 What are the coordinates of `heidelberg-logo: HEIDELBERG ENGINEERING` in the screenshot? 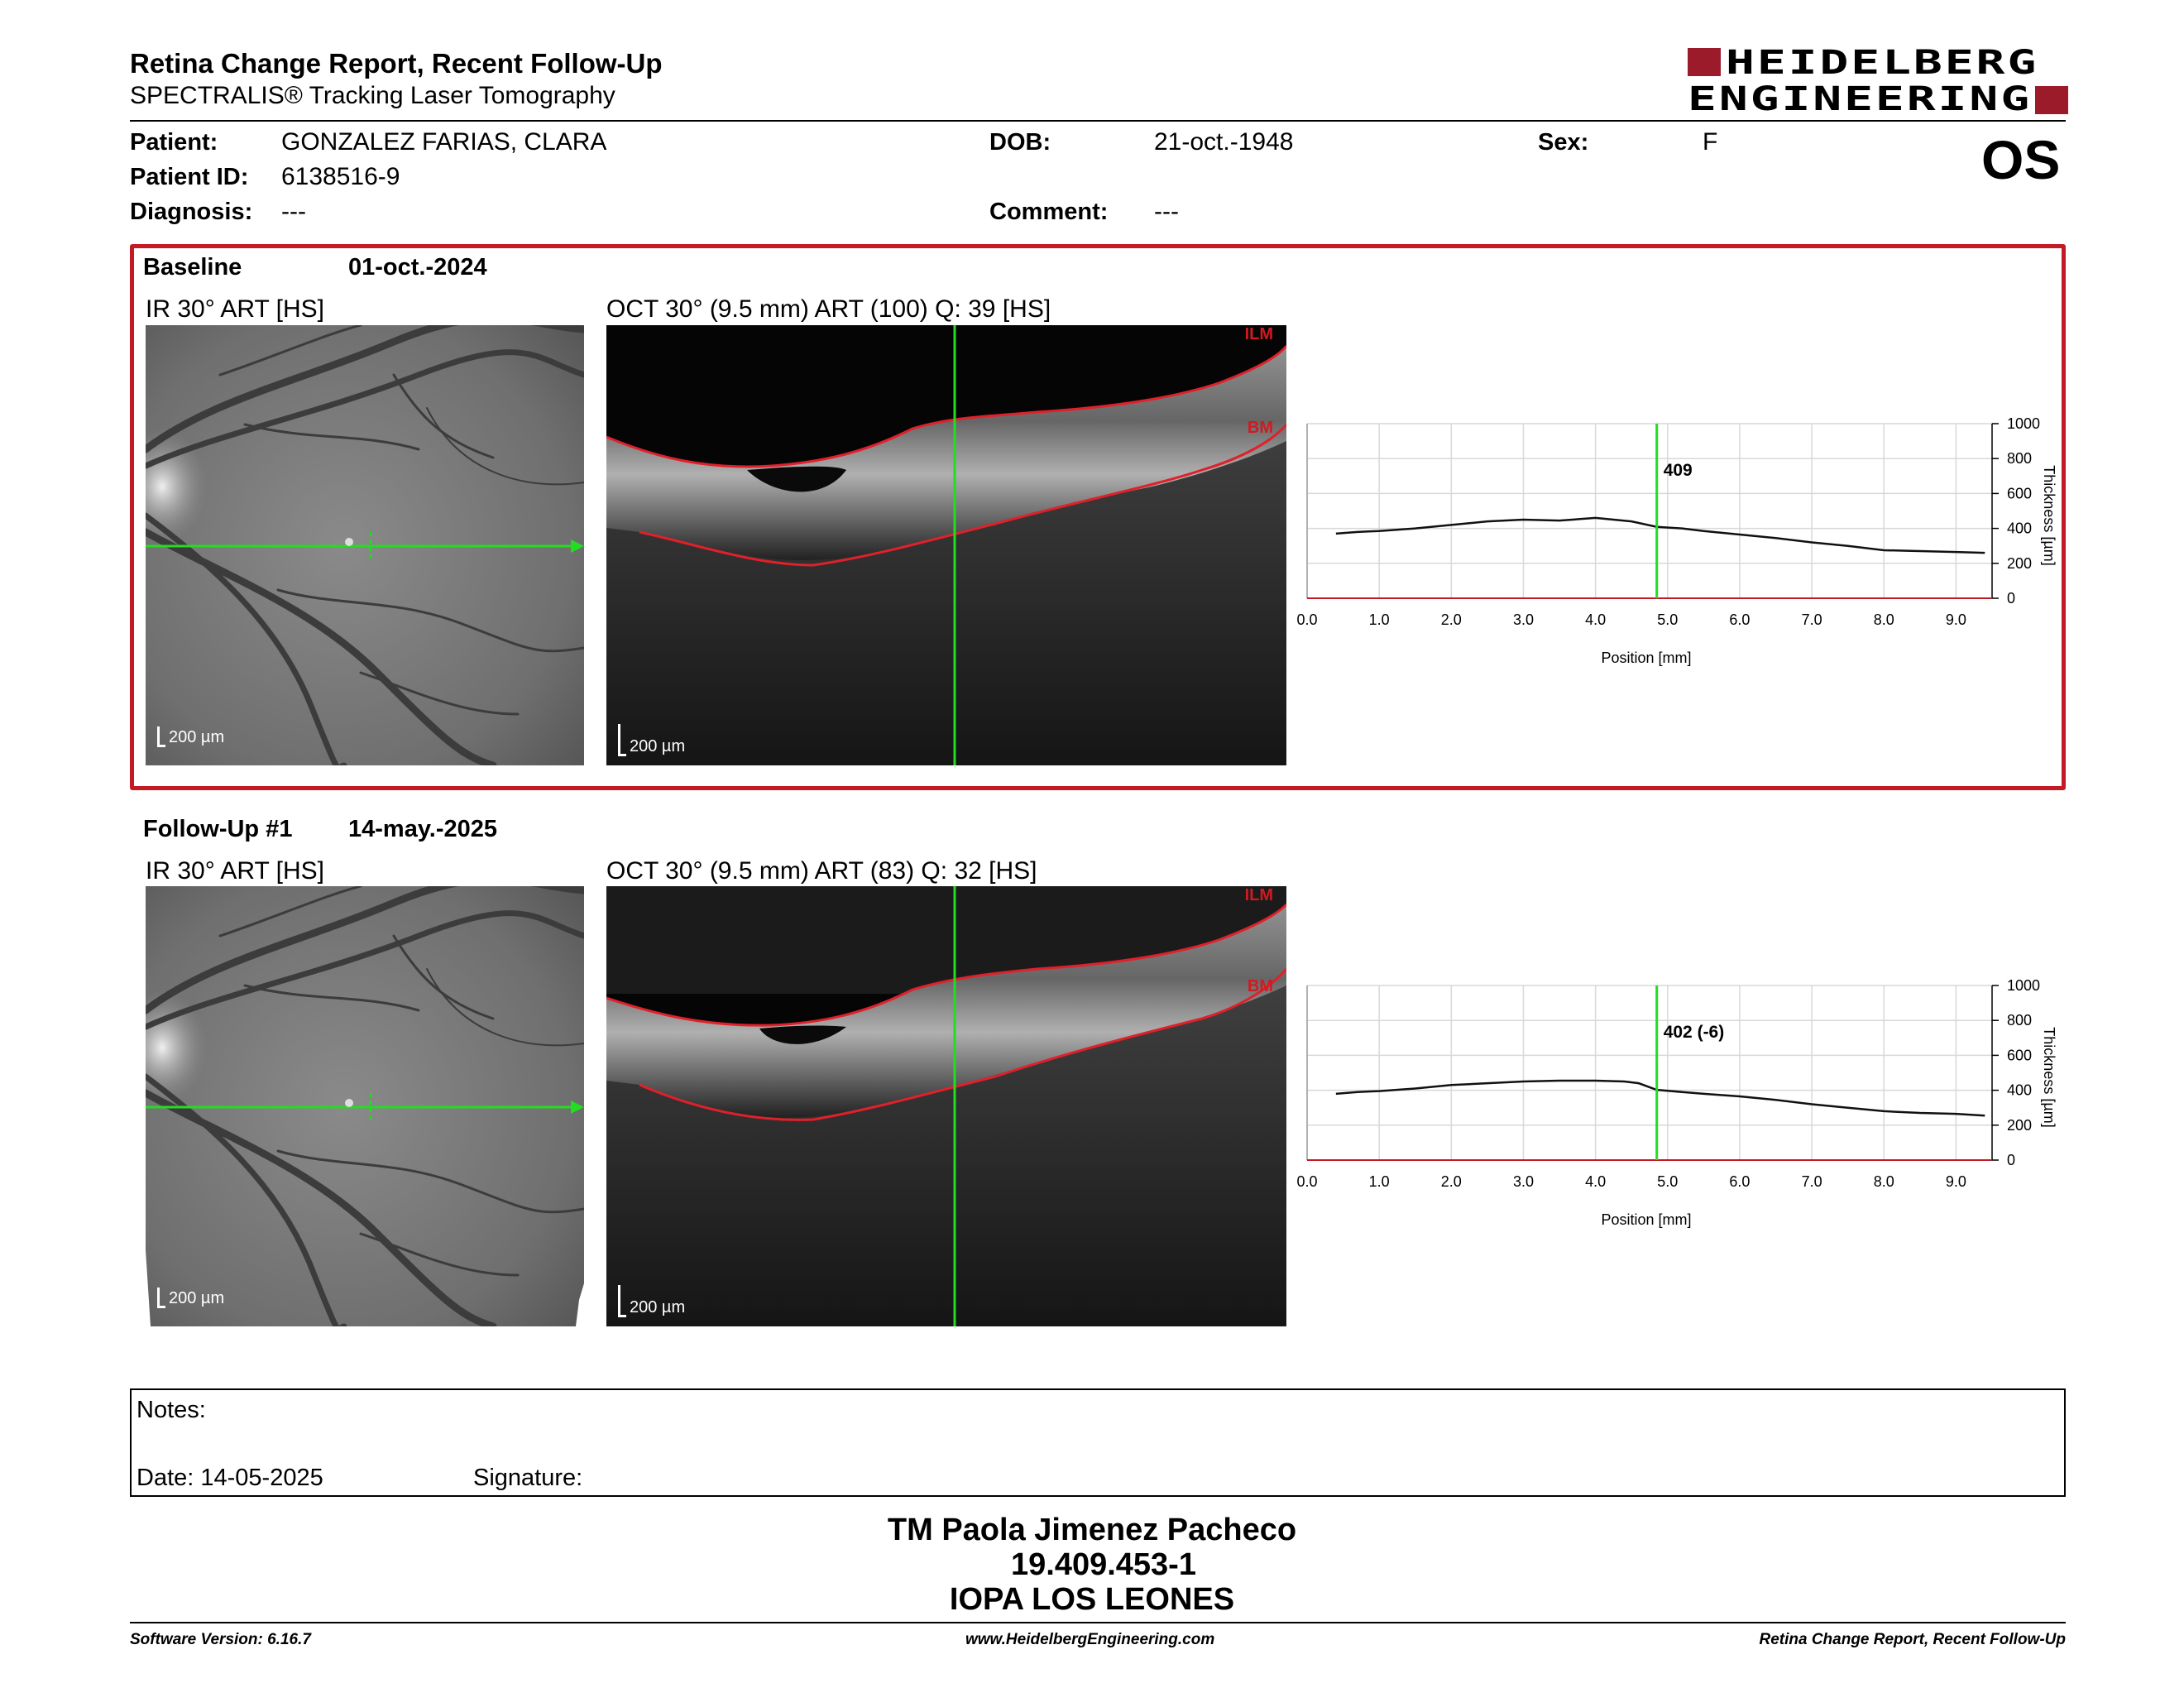 It's located at (1878, 81).